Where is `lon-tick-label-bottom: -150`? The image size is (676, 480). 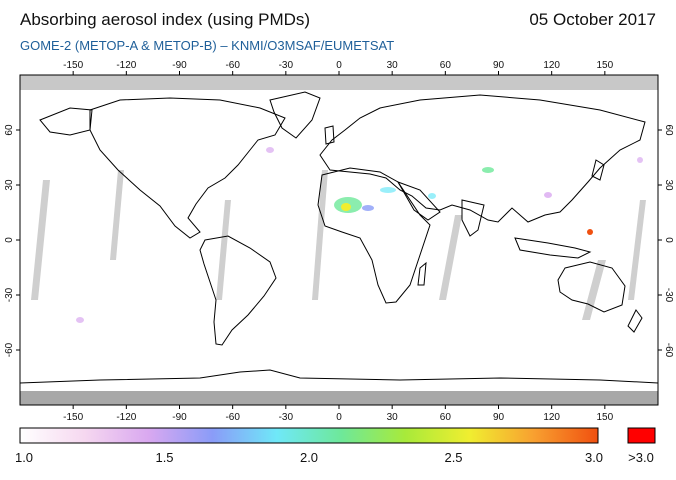
lon-tick-label-bottom: -150 is located at coordinates (73, 417).